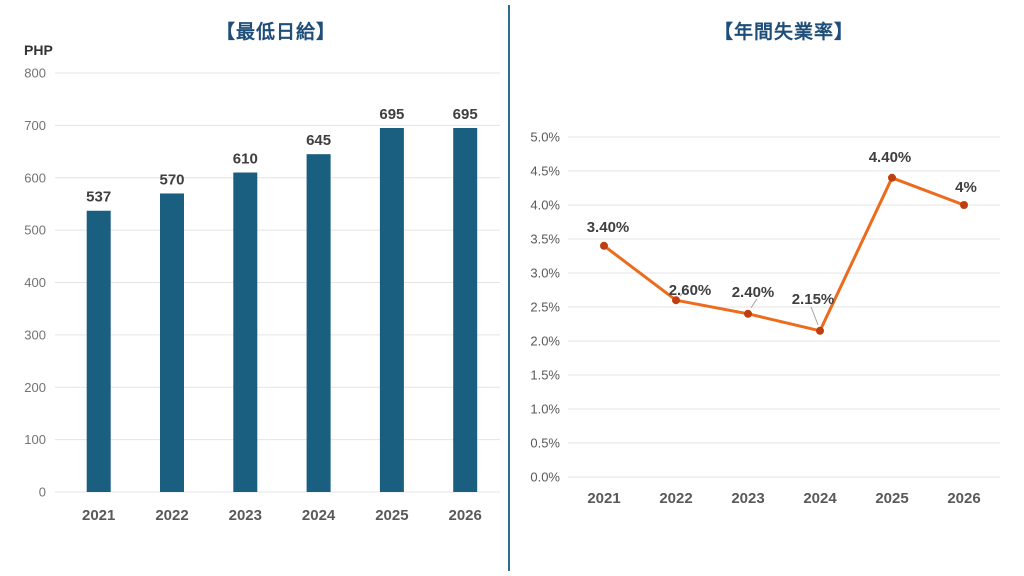 This screenshot has height=576, width=1024. I want to click on y-tick-label: 500, so click(35, 230).